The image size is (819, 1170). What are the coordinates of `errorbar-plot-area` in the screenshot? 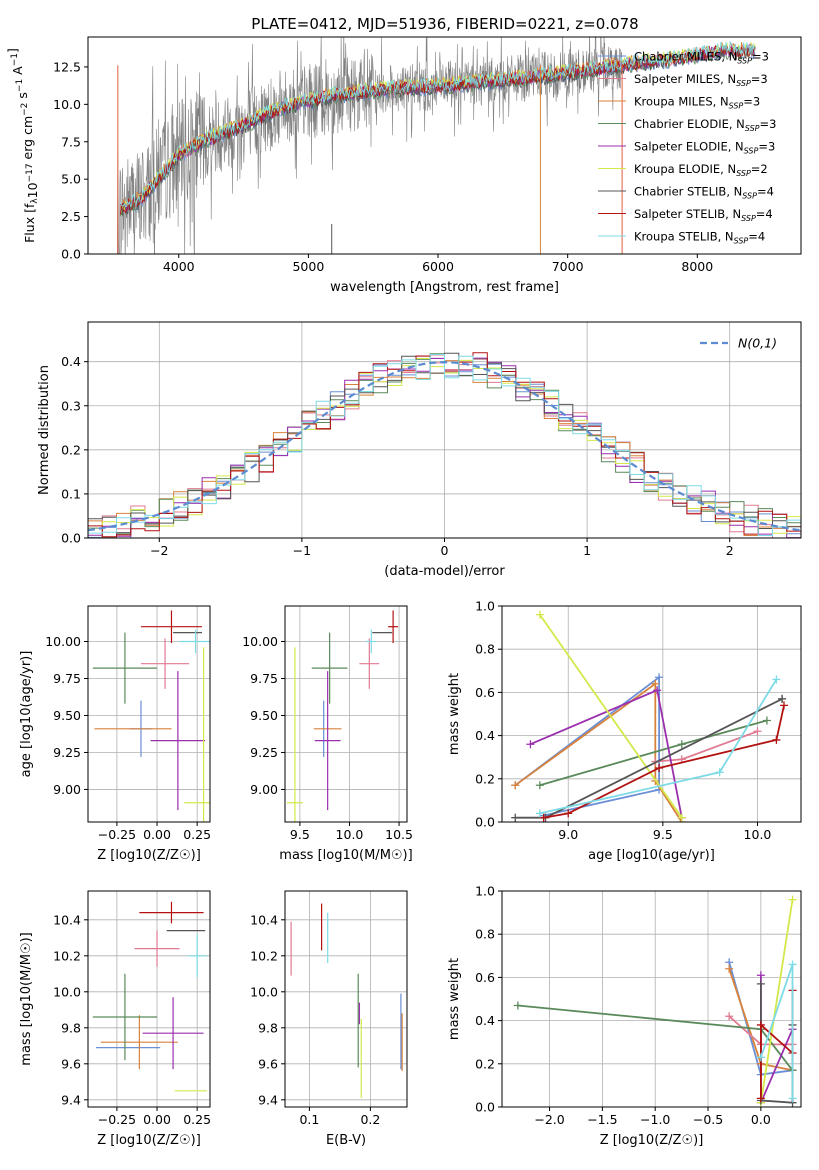 It's located at (151, 716).